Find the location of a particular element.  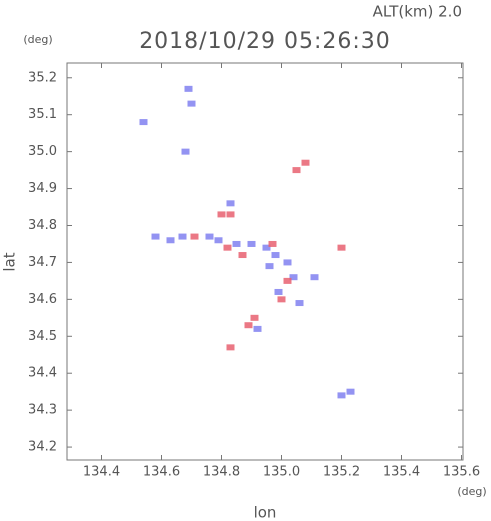

y-axis-label: lat is located at coordinates (10, 261).